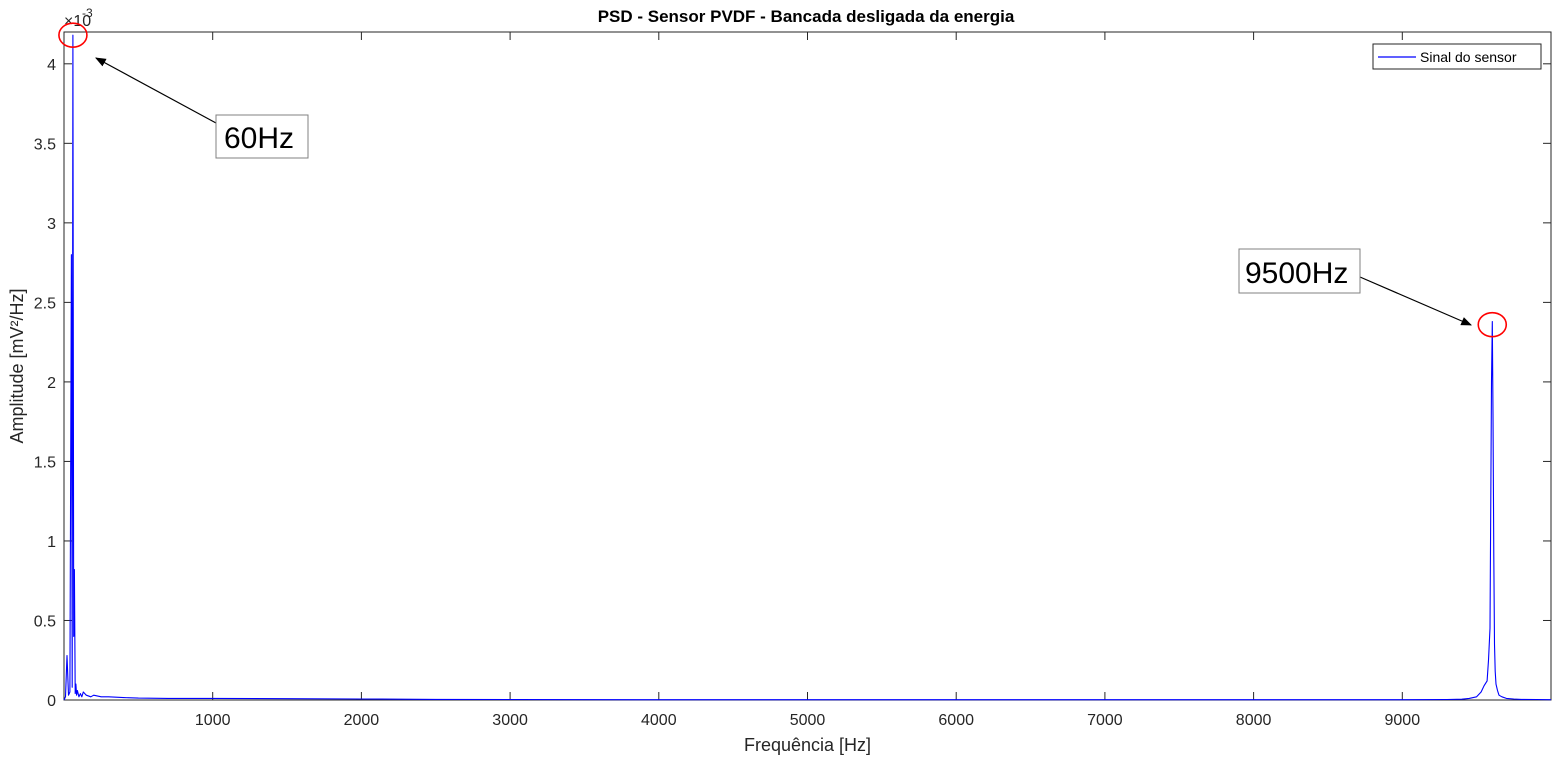 This screenshot has width=1559, height=762. What do you see at coordinates (51, 383) in the screenshot?
I see `y-tick-label: 2` at bounding box center [51, 383].